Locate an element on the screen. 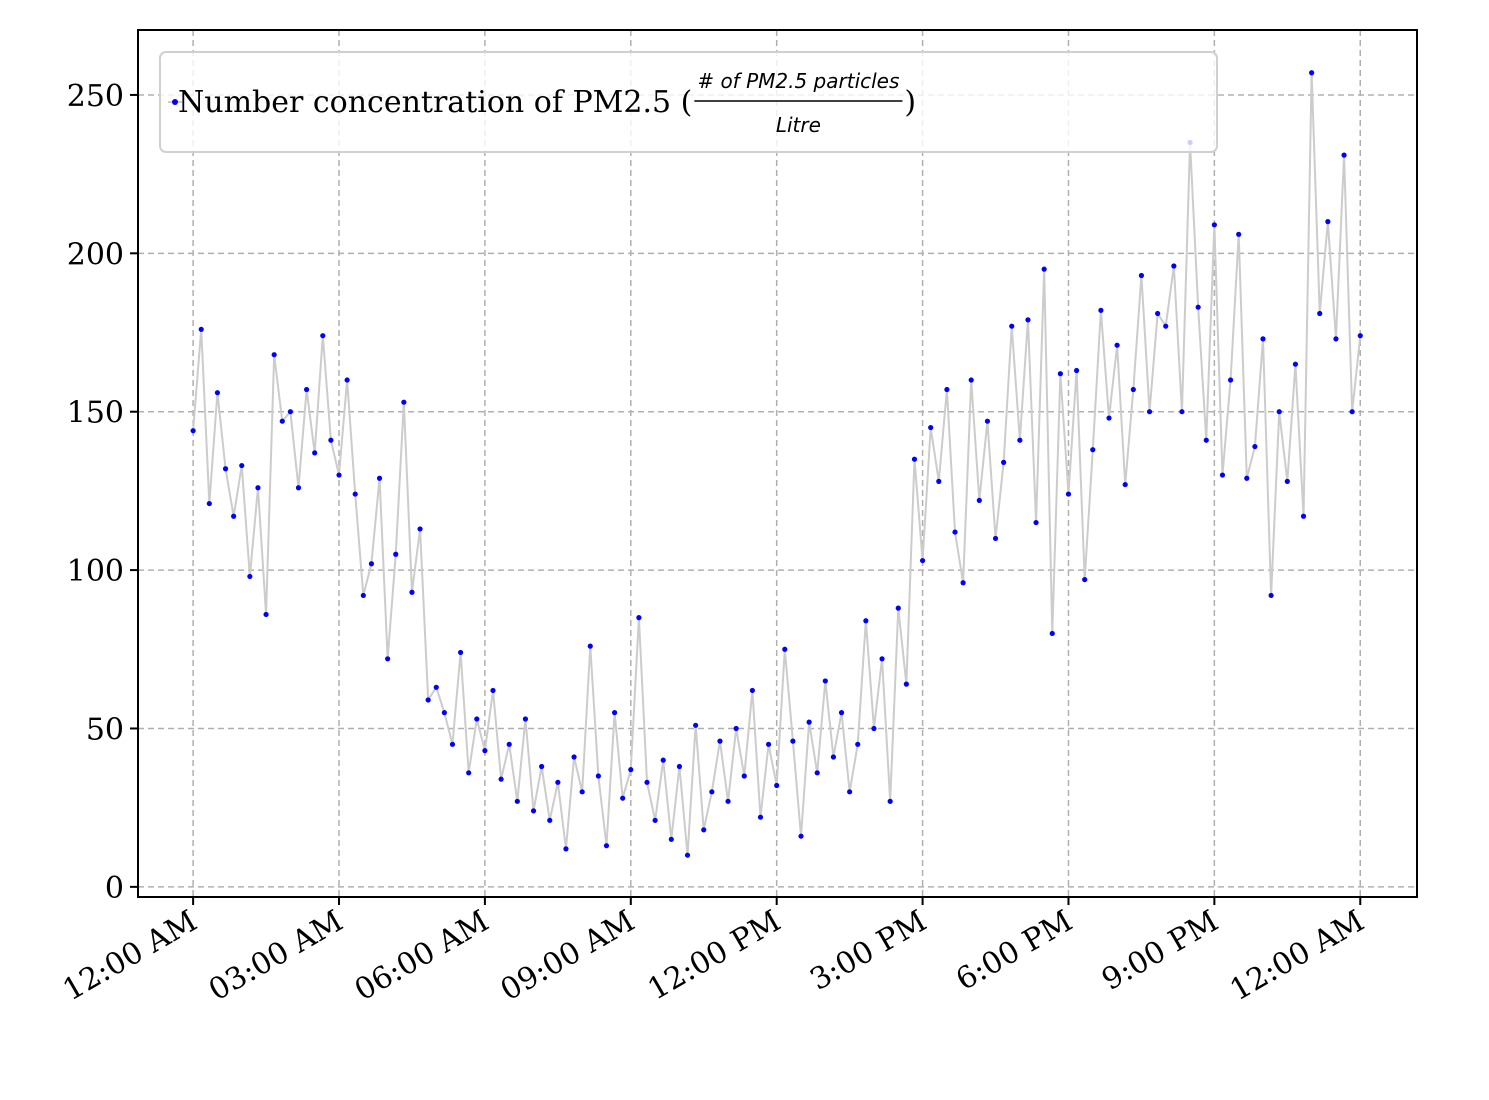 The image size is (1489, 1100). y-tick-label: 0 is located at coordinates (114, 888).